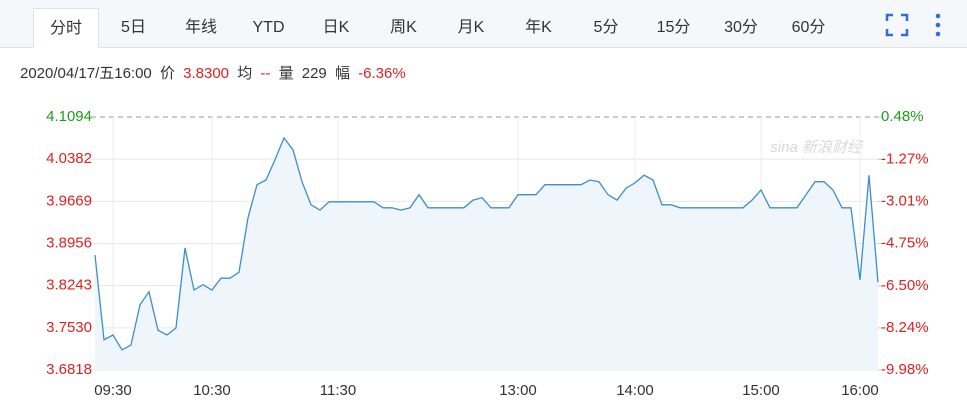  What do you see at coordinates (905, 369) in the screenshot?
I see `y2-tick-label: -9.98%` at bounding box center [905, 369].